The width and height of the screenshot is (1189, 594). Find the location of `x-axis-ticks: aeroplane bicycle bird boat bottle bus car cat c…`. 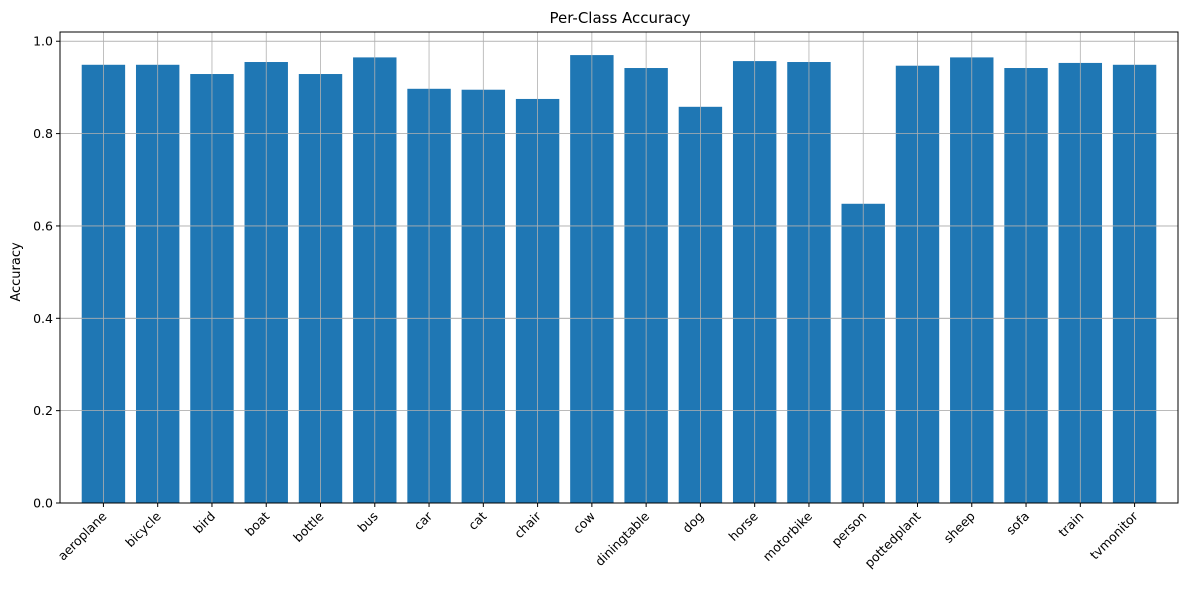

x-axis-ticks: aeroplane bicycle bird boat bottle bus car cat c… is located at coordinates (598, 537).